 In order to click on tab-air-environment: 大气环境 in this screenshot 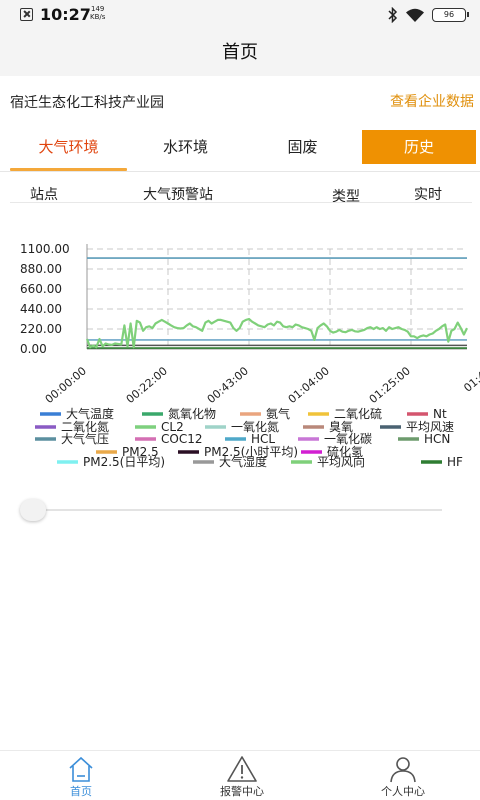, I will do `click(68, 147)`.